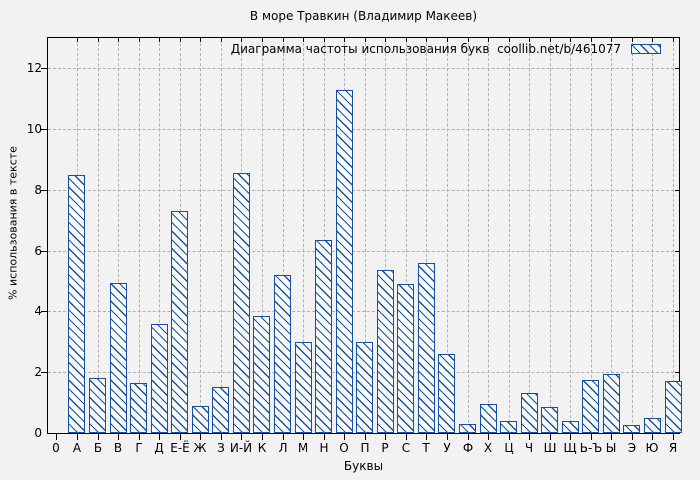 Image resolution: width=700 pixels, height=480 pixels. Describe the element at coordinates (363, 16) in the screenshot. I see `chart-title: В море Травкин (Владимир Макеев)` at that location.